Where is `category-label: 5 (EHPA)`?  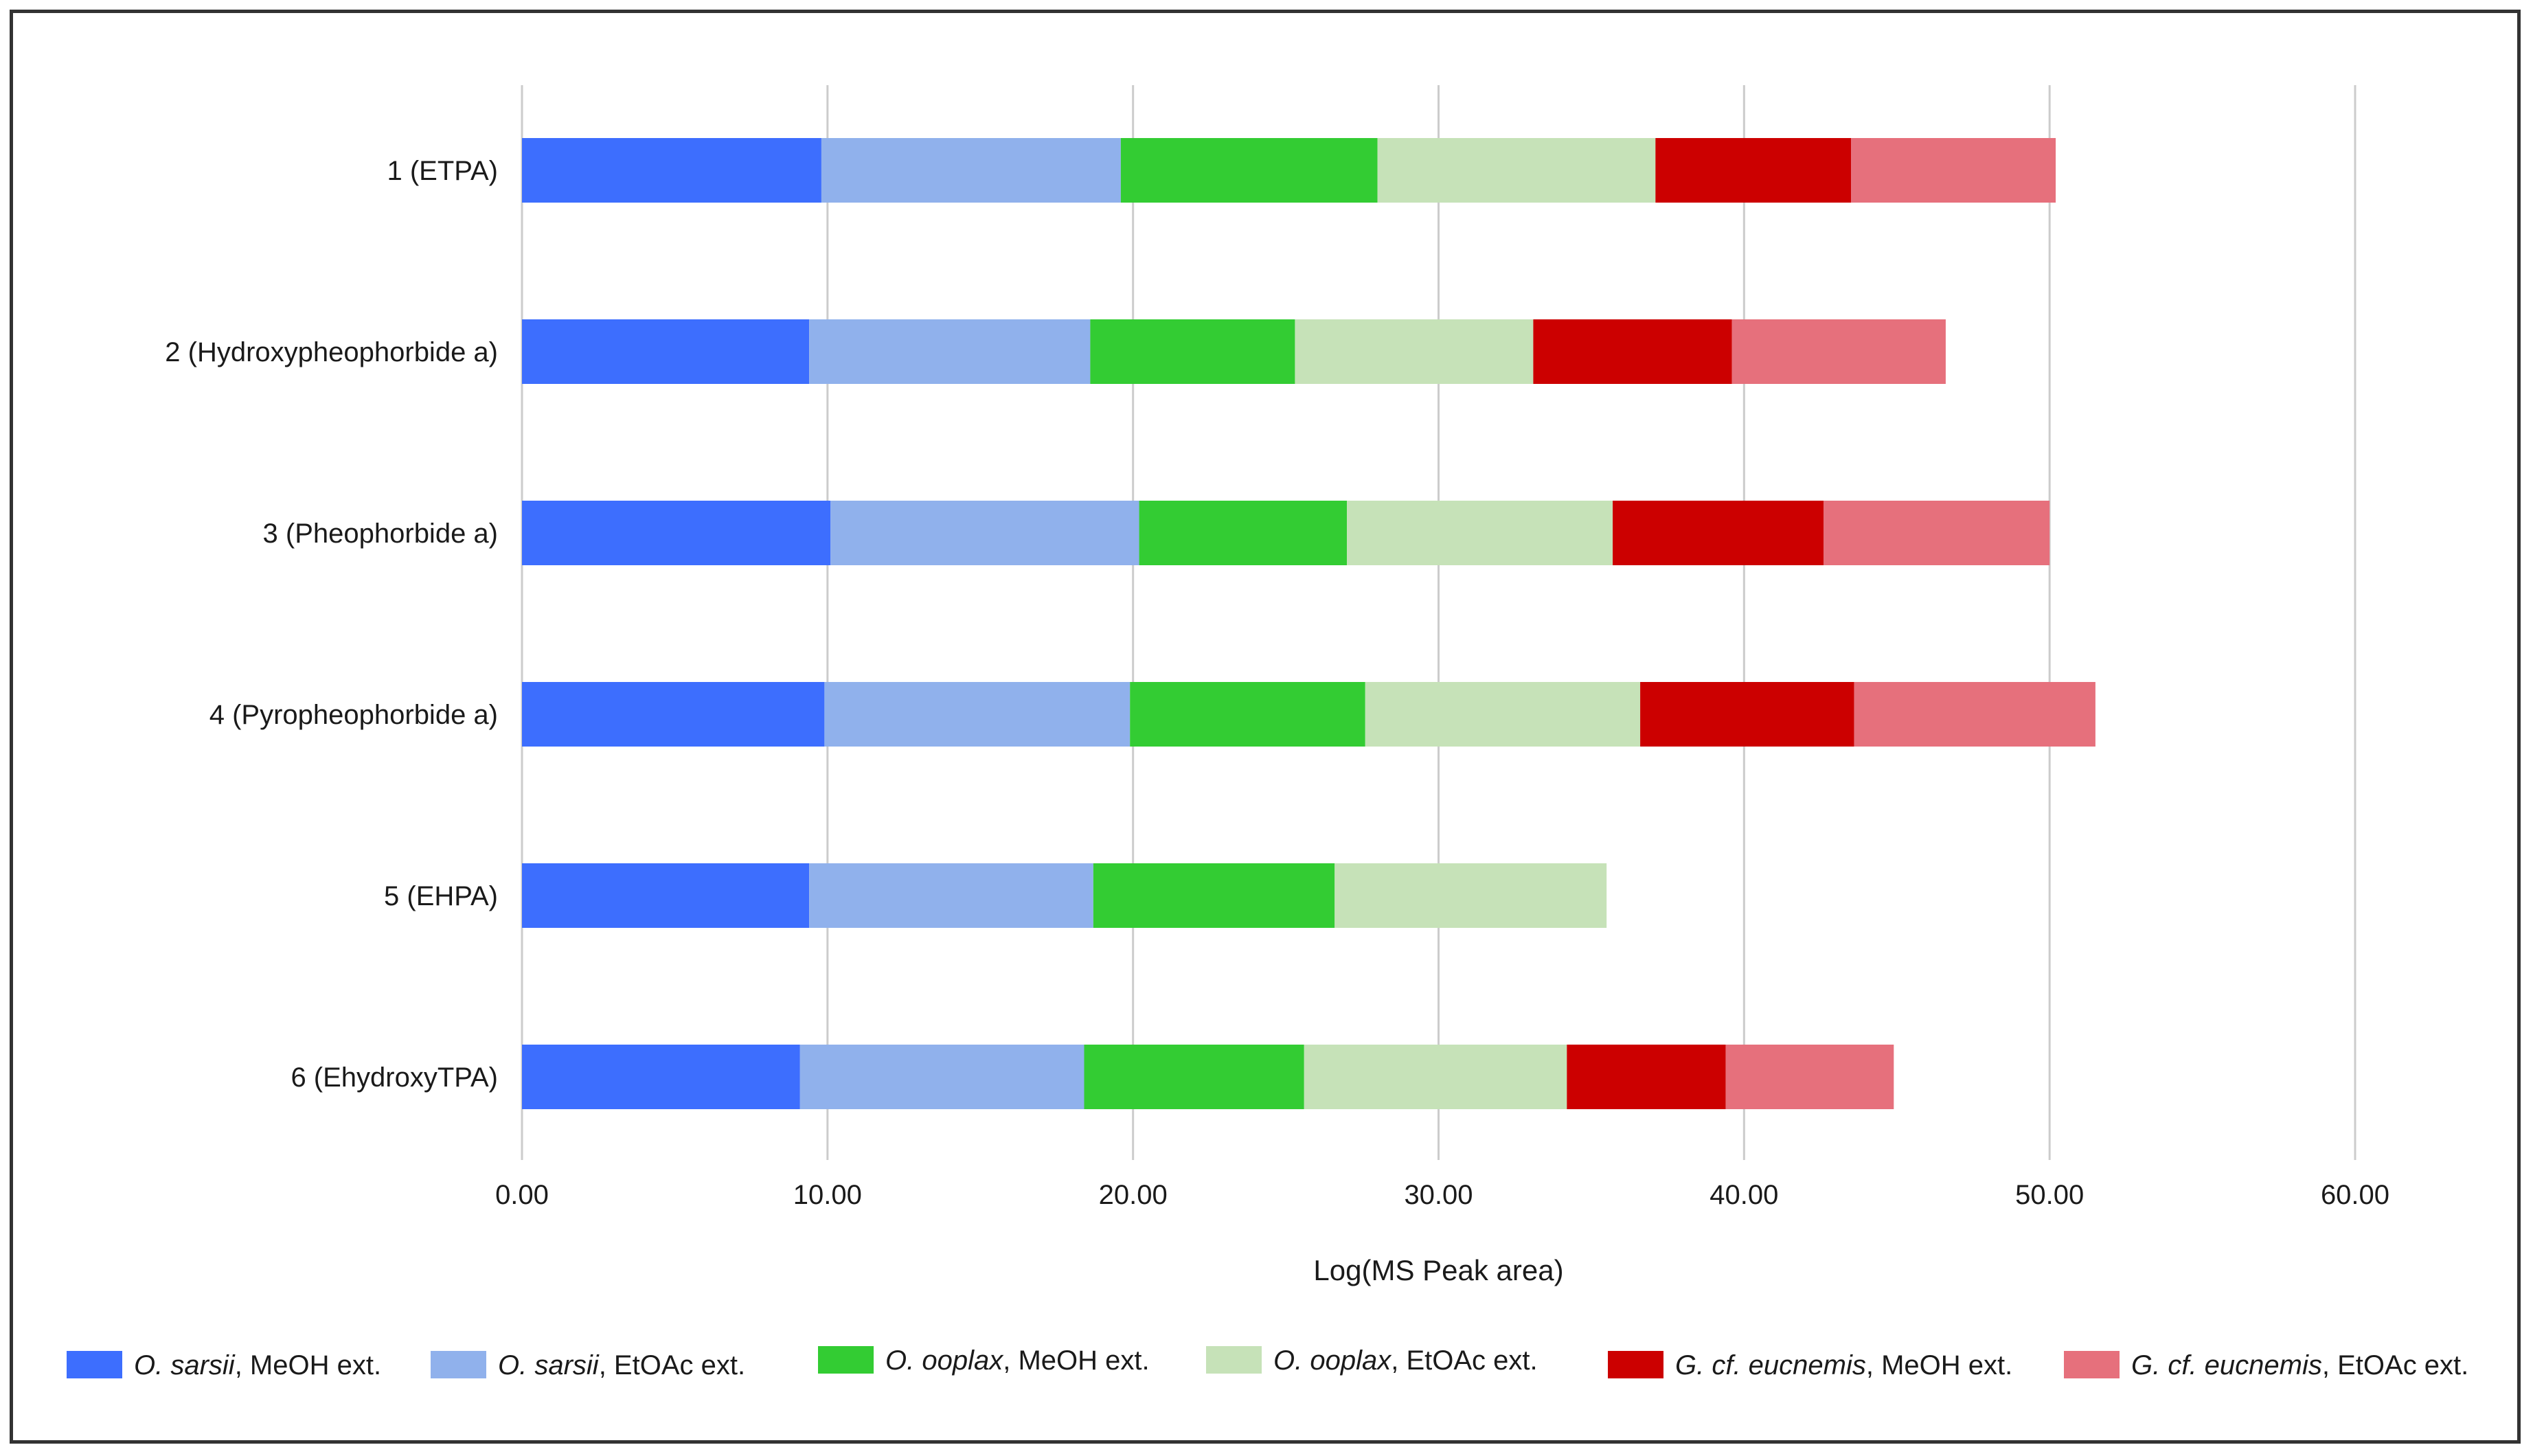 category-label: 5 (EHPA) is located at coordinates (441, 896).